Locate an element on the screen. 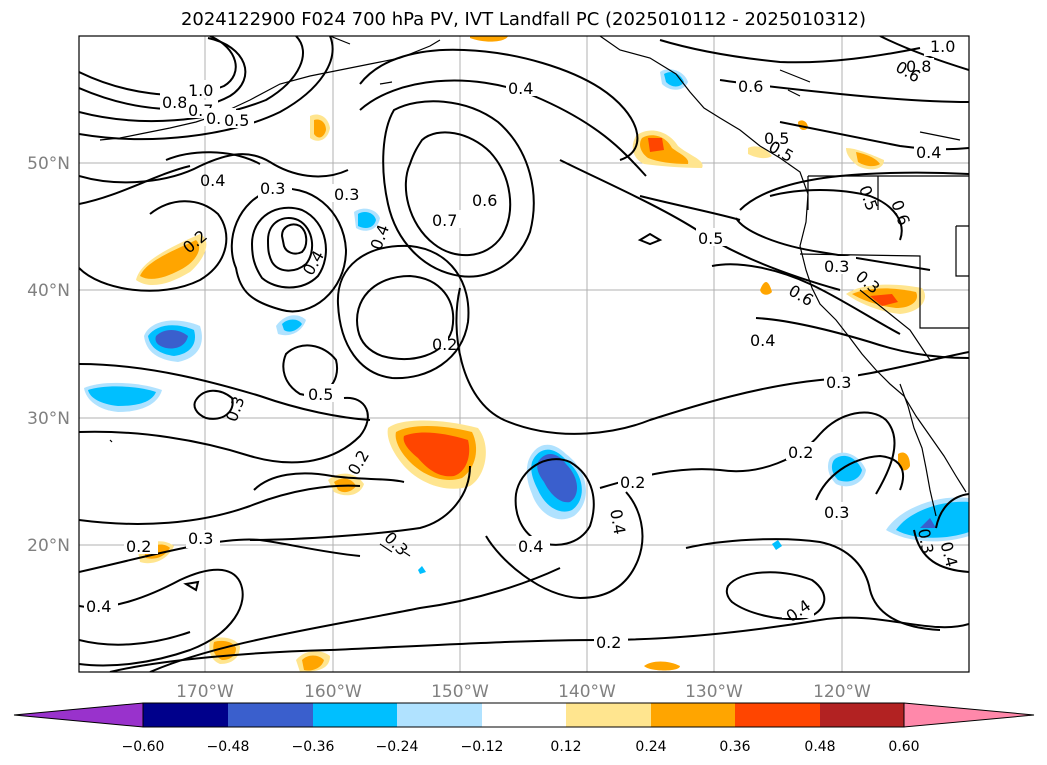 The width and height of the screenshot is (1047, 765). colorbar-tick-label: 0.24 is located at coordinates (650, 747).